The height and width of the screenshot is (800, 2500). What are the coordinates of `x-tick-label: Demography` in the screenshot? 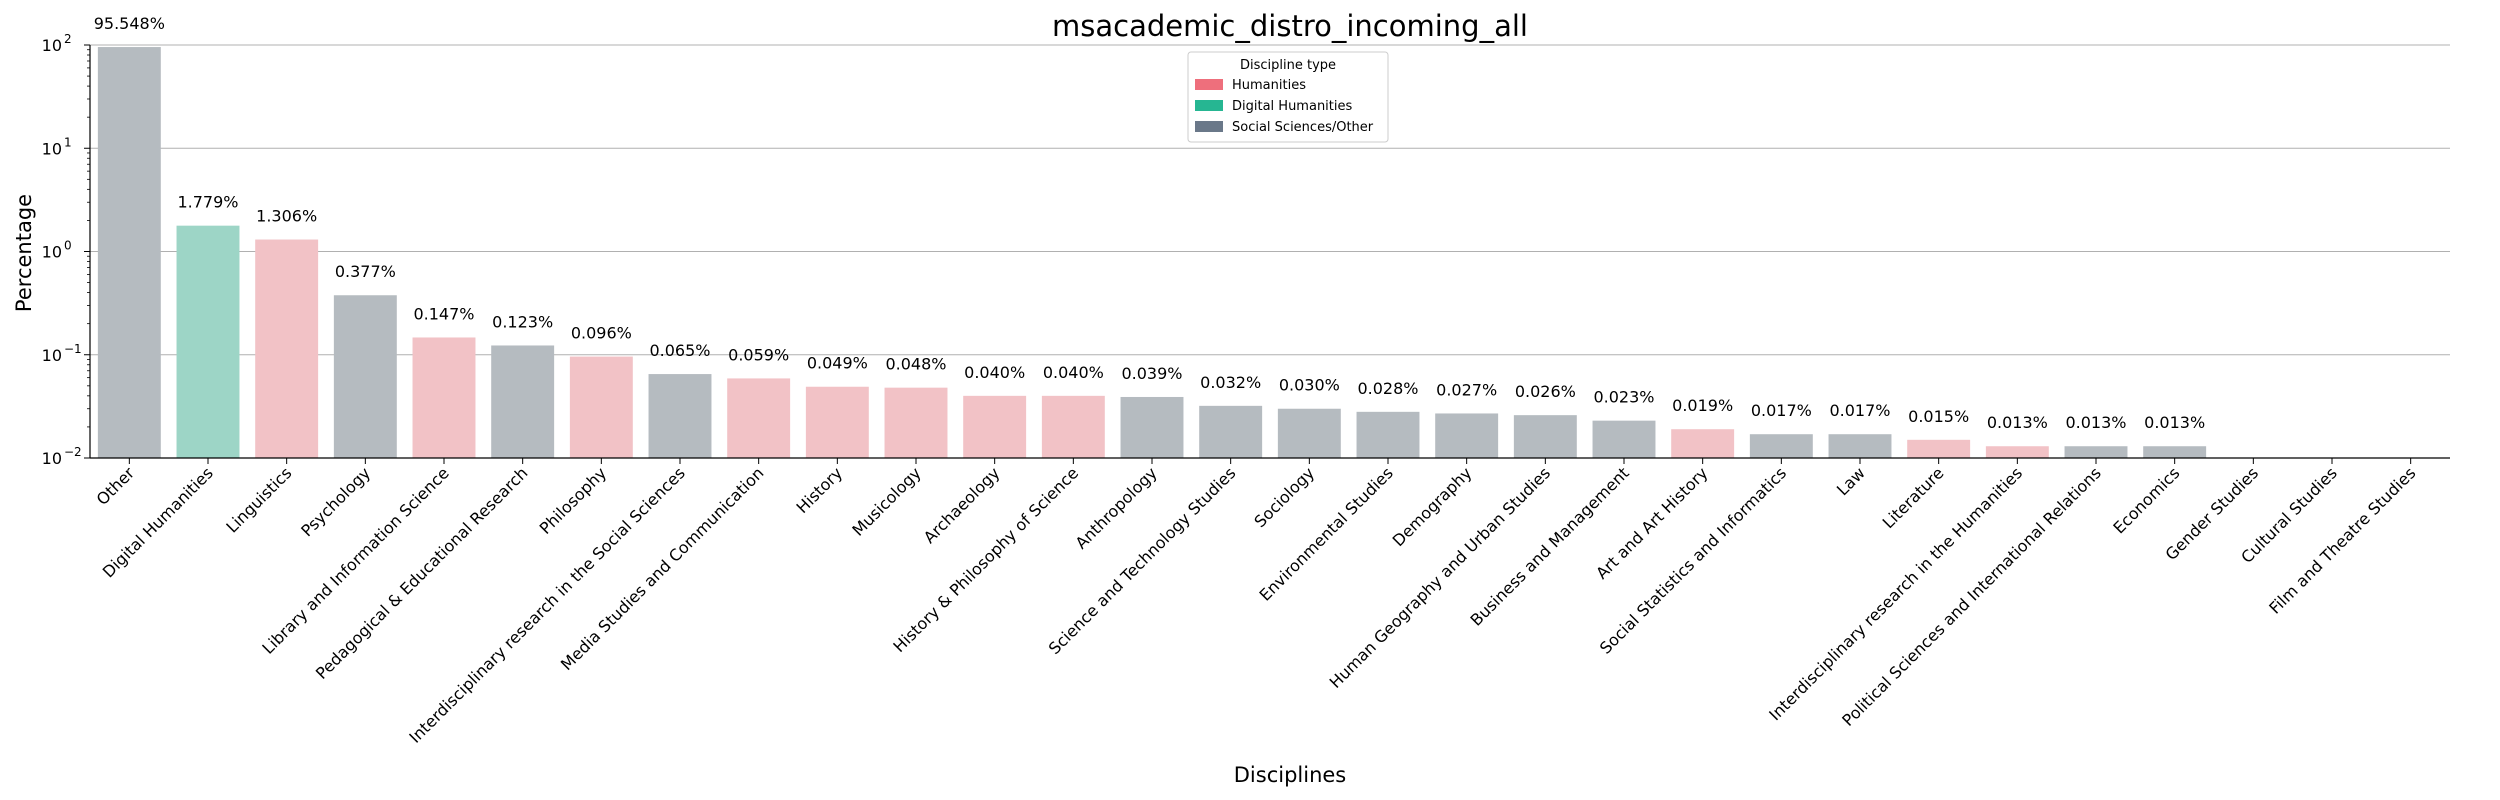 It's located at (1432, 506).